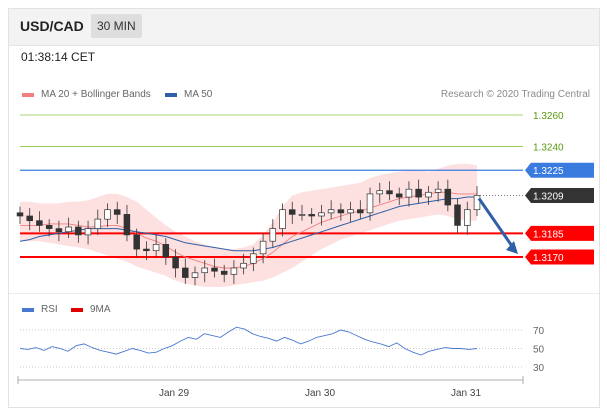 The height and width of the screenshot is (414, 607). I want to click on timestamp: 01:38:14 CET, so click(58, 57).